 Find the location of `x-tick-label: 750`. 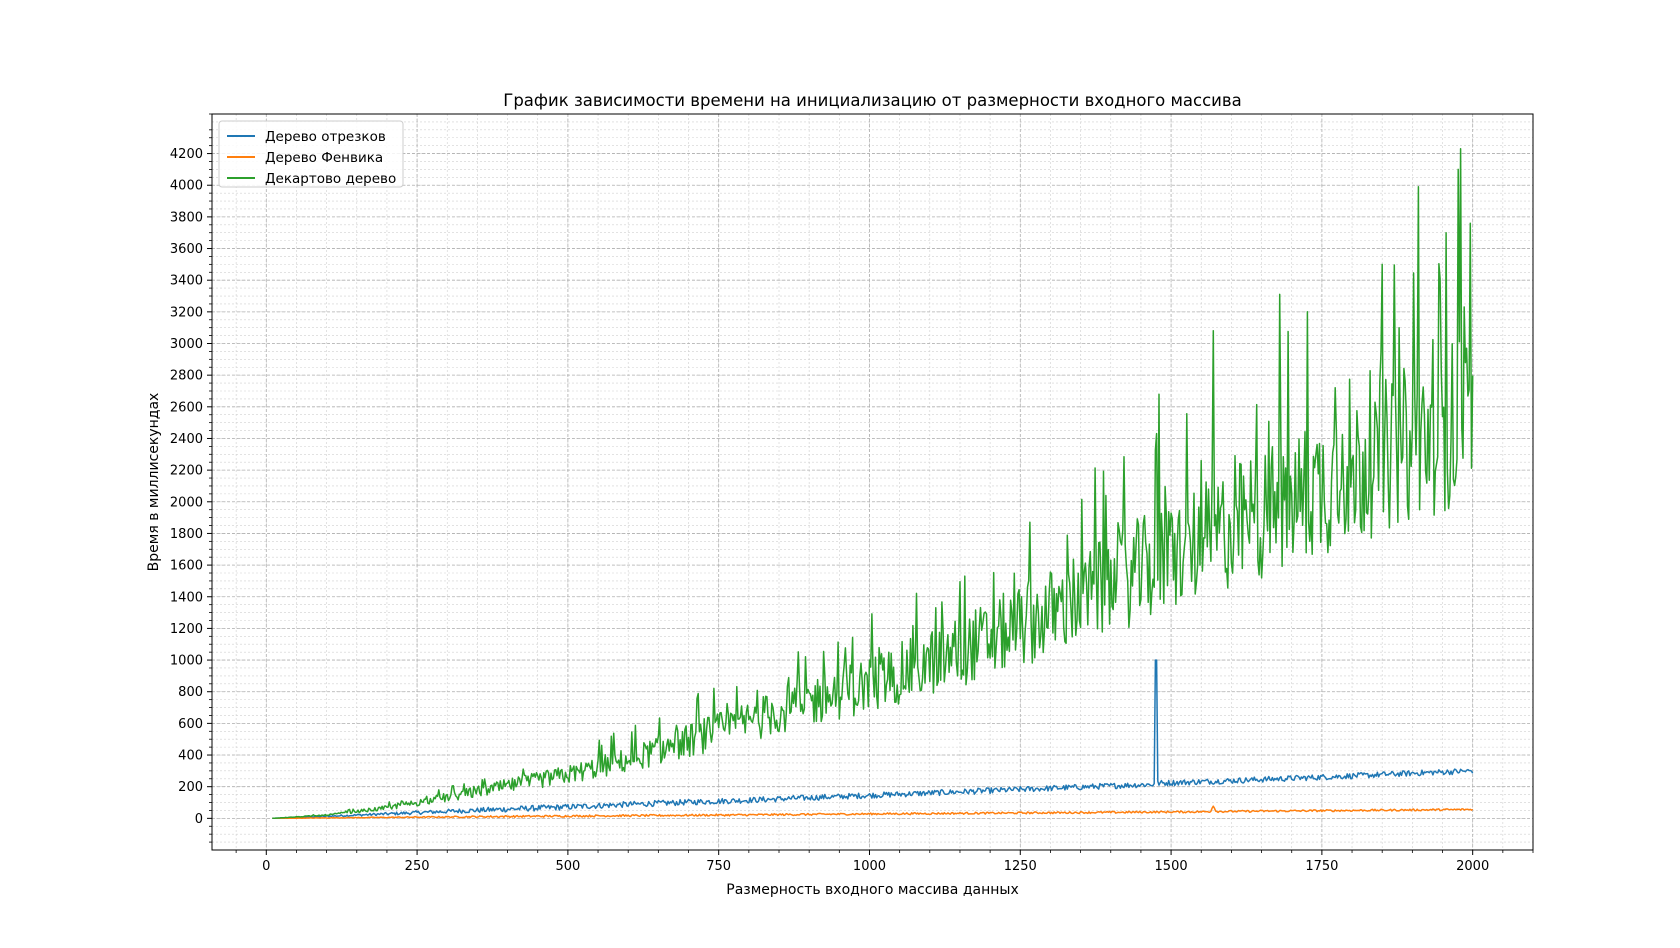

x-tick-label: 750 is located at coordinates (718, 866).